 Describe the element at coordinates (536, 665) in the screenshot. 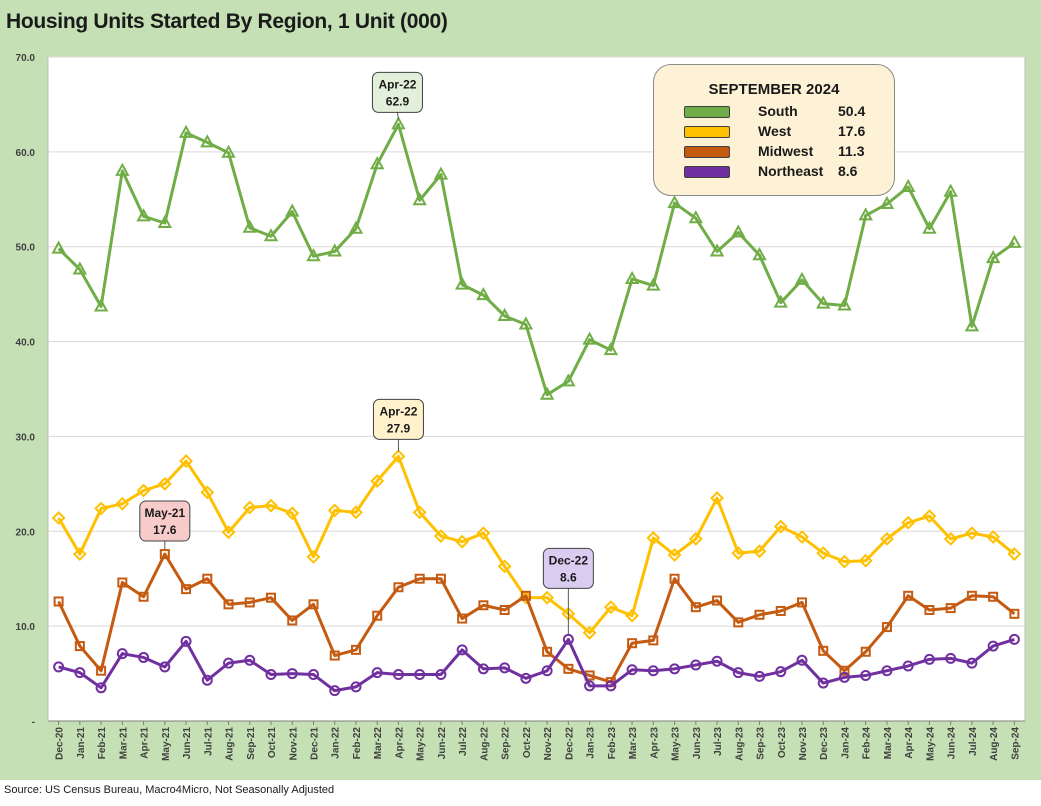

I see `series-line-northeast` at that location.